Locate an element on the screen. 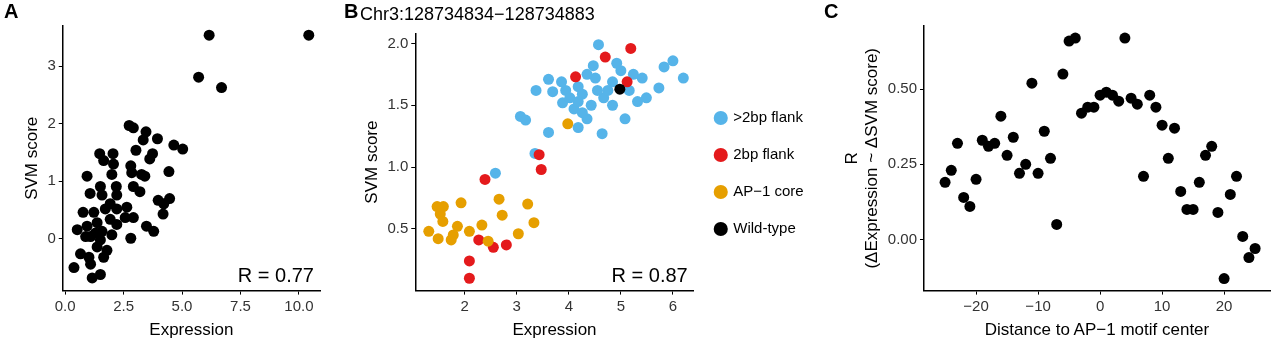 The image size is (1280, 345). y-tick-label: 0.25 is located at coordinates (902, 163).